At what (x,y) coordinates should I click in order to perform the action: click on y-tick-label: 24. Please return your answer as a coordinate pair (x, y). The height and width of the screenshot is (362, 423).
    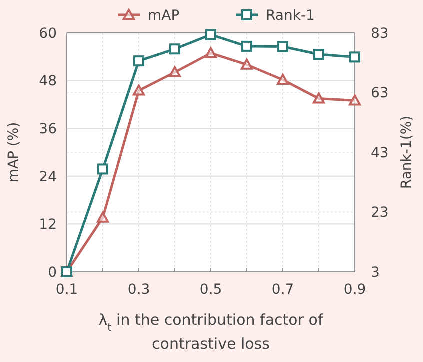
    Looking at the image, I should click on (48, 177).